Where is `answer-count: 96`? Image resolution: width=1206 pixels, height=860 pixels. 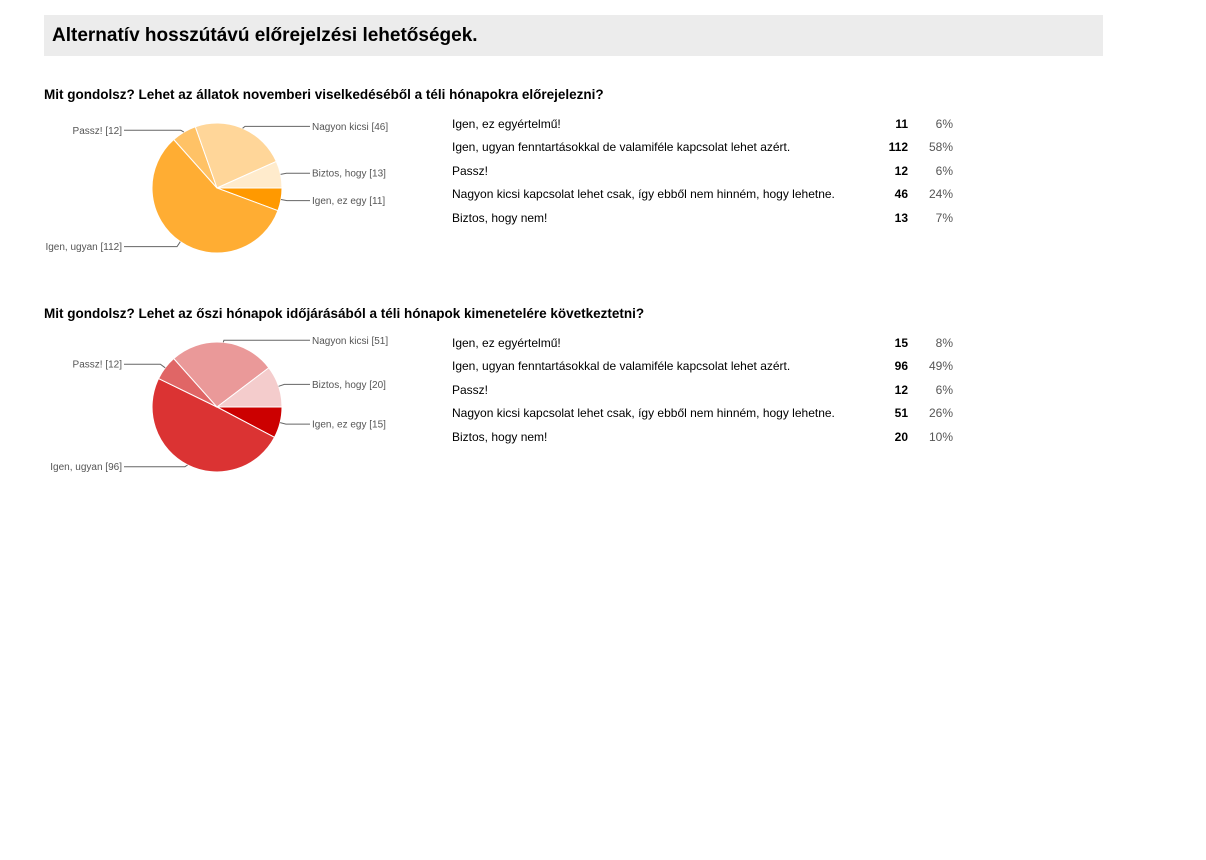 answer-count: 96 is located at coordinates (901, 366).